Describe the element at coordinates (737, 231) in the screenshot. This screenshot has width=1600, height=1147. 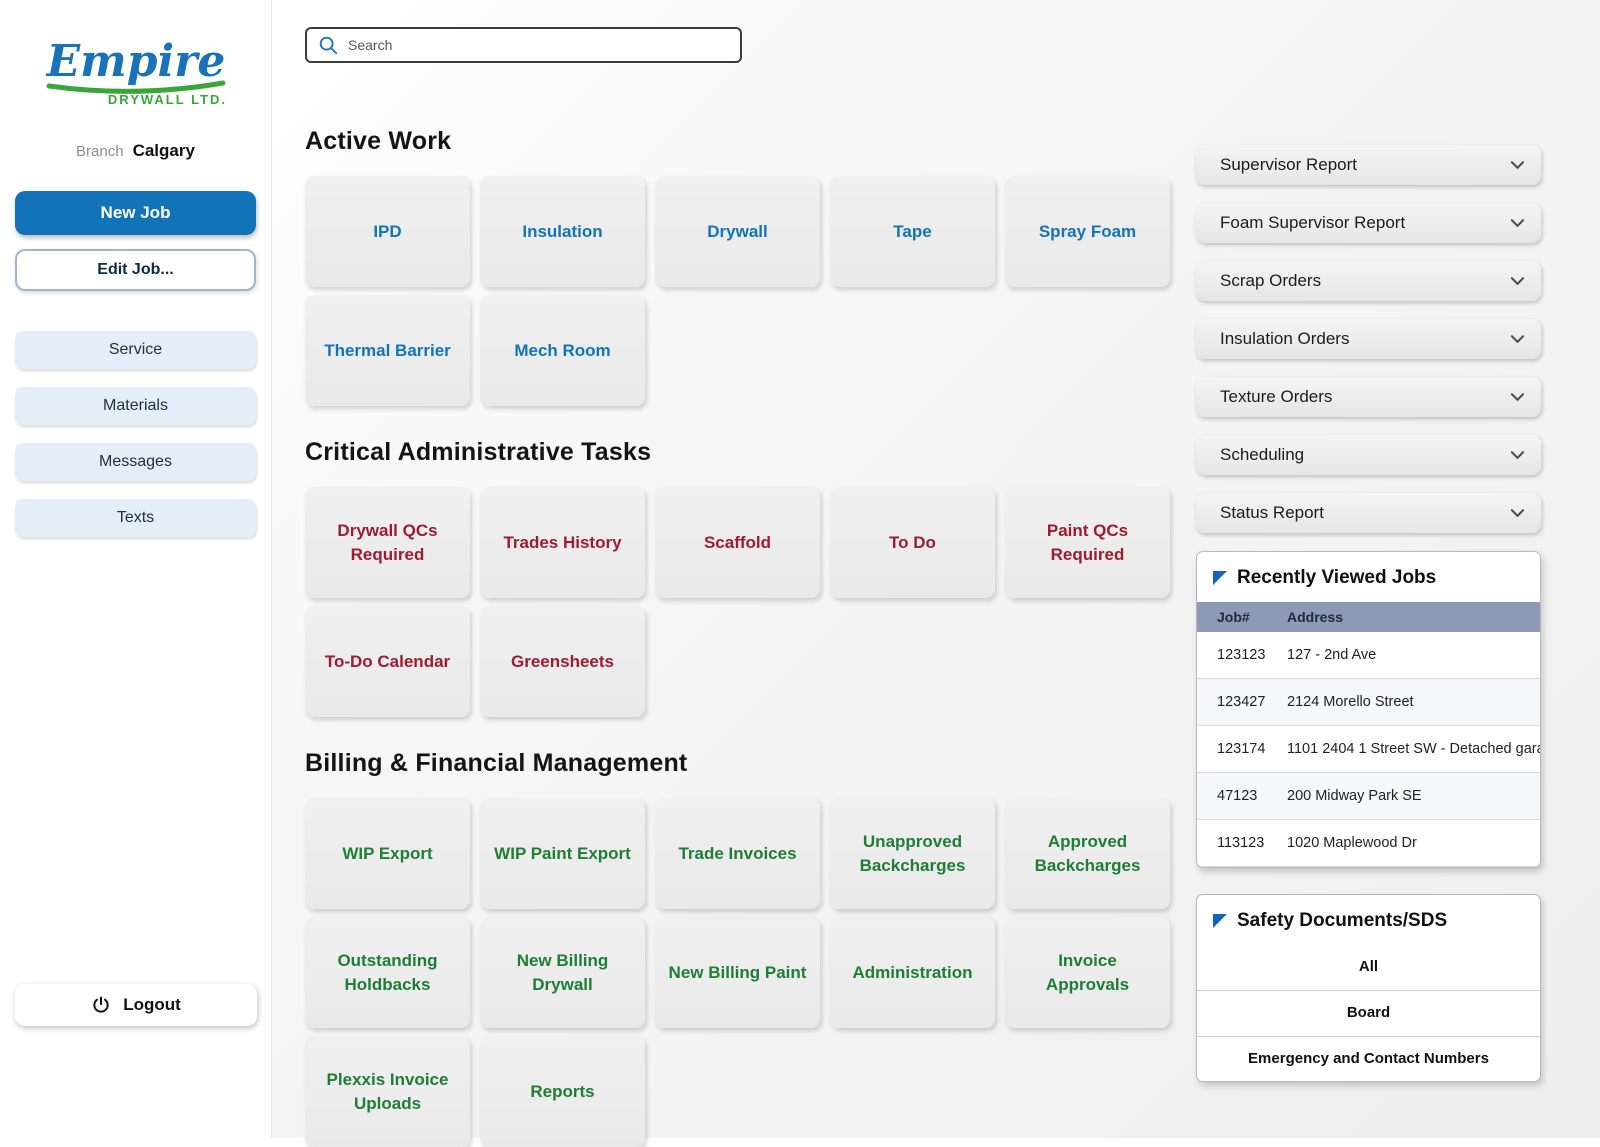
I see `tile-drywall: Drywall` at that location.